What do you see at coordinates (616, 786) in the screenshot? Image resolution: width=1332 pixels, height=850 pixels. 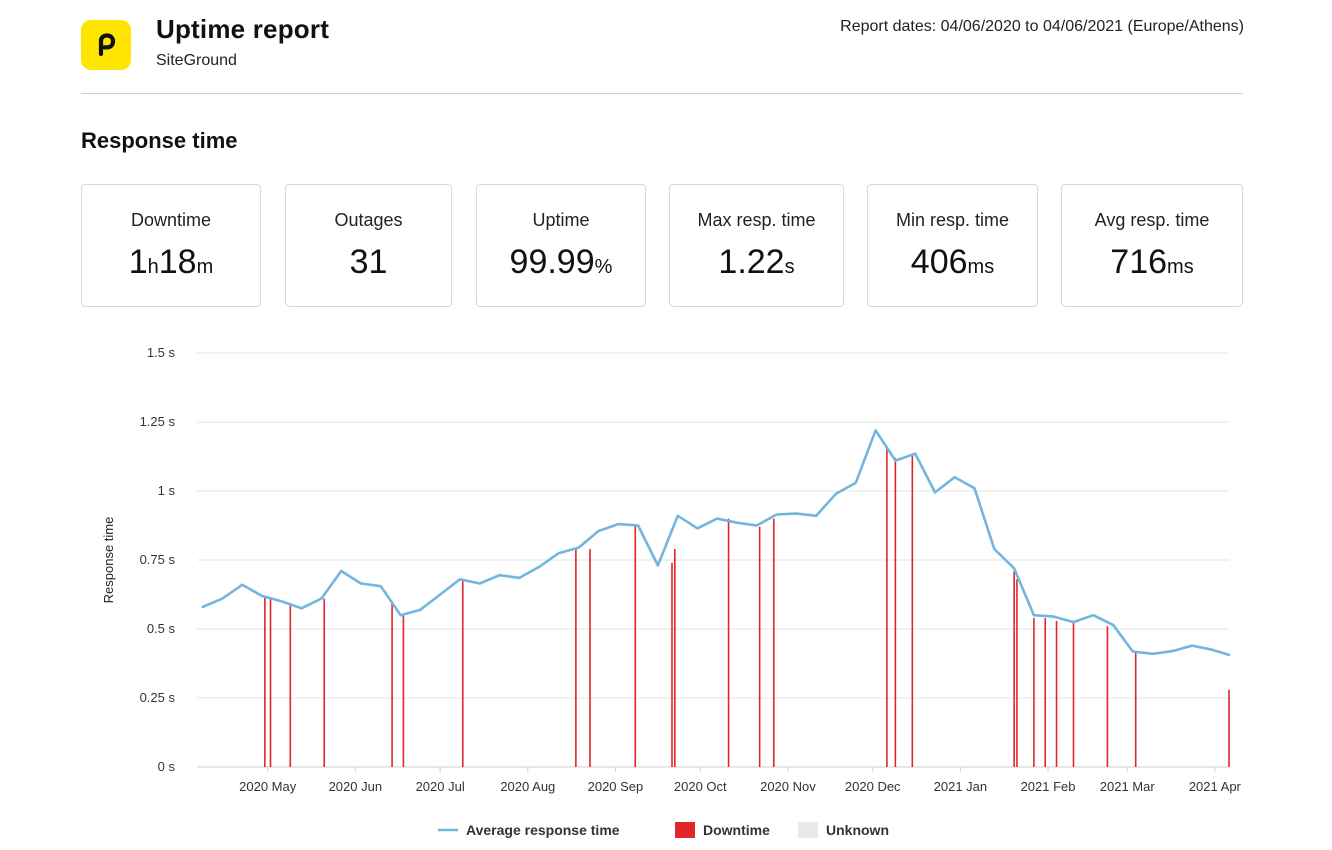 I see `x-tick-label: 2020 Sep` at bounding box center [616, 786].